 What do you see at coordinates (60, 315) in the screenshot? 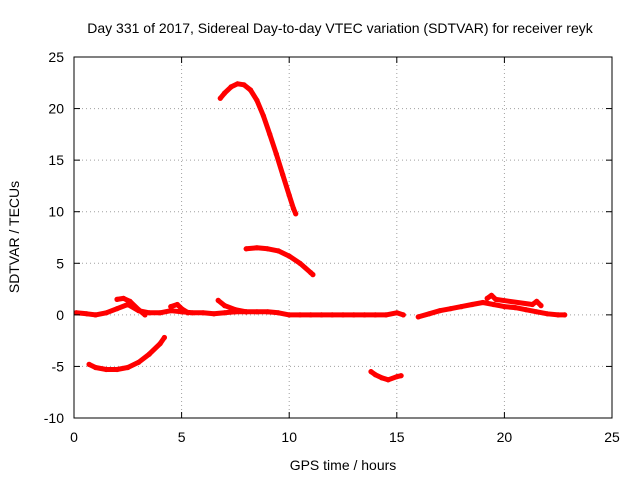
I see `y-tick-label: 0` at bounding box center [60, 315].